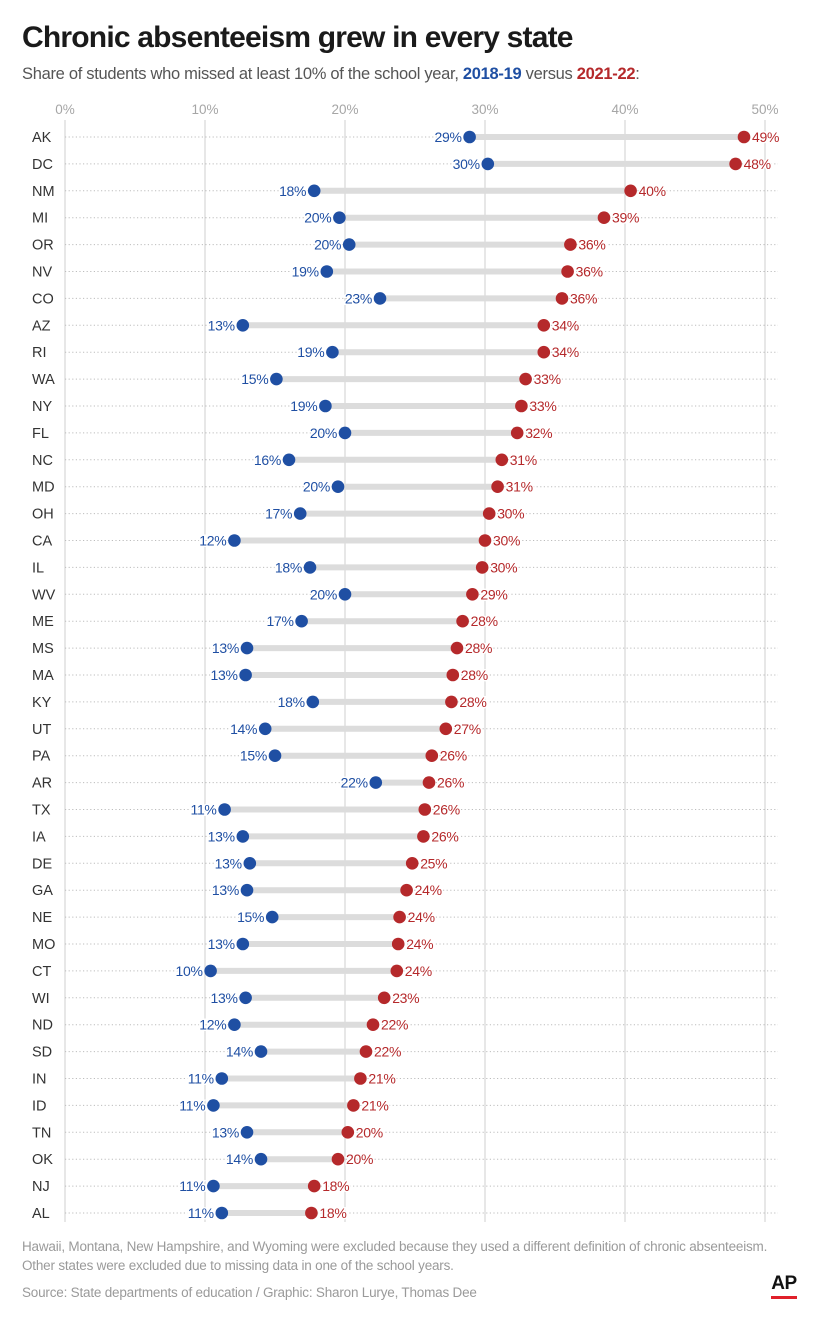 The image size is (832, 1324). I want to click on state-label: DC, so click(42, 165).